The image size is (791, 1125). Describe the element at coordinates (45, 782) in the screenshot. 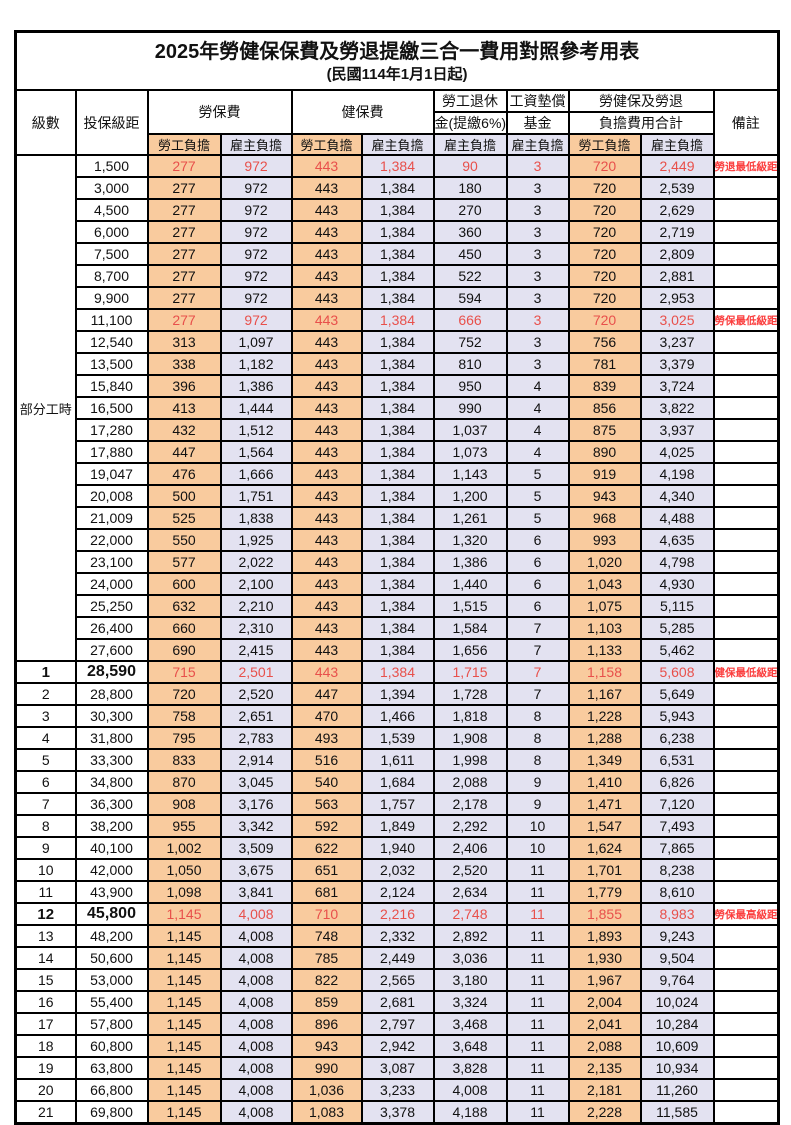

I see `level-cell: 6` at that location.